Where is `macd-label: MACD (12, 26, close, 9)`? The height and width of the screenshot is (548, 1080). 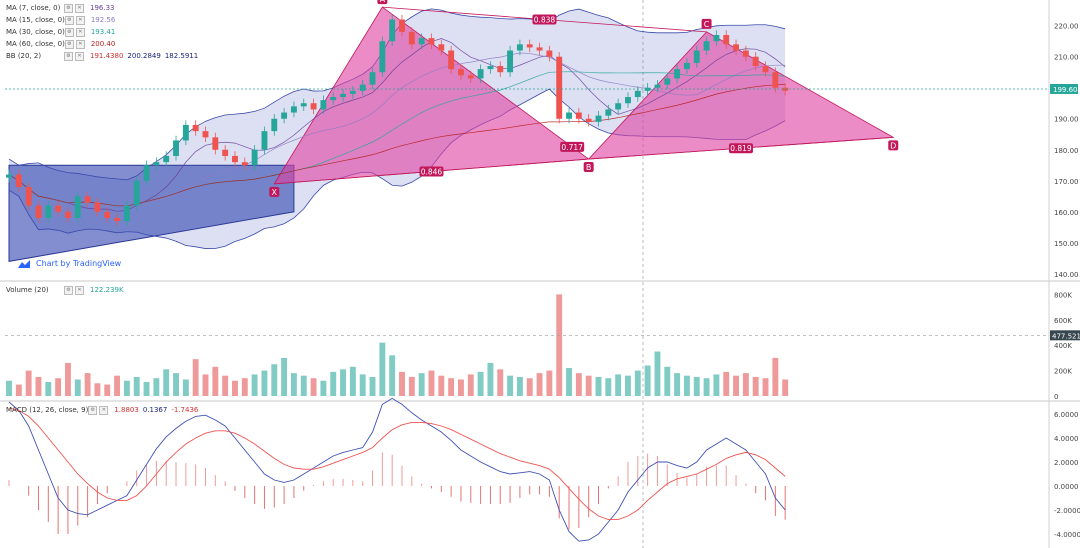 macd-label: MACD (12, 26, close, 9) is located at coordinates (47, 410).